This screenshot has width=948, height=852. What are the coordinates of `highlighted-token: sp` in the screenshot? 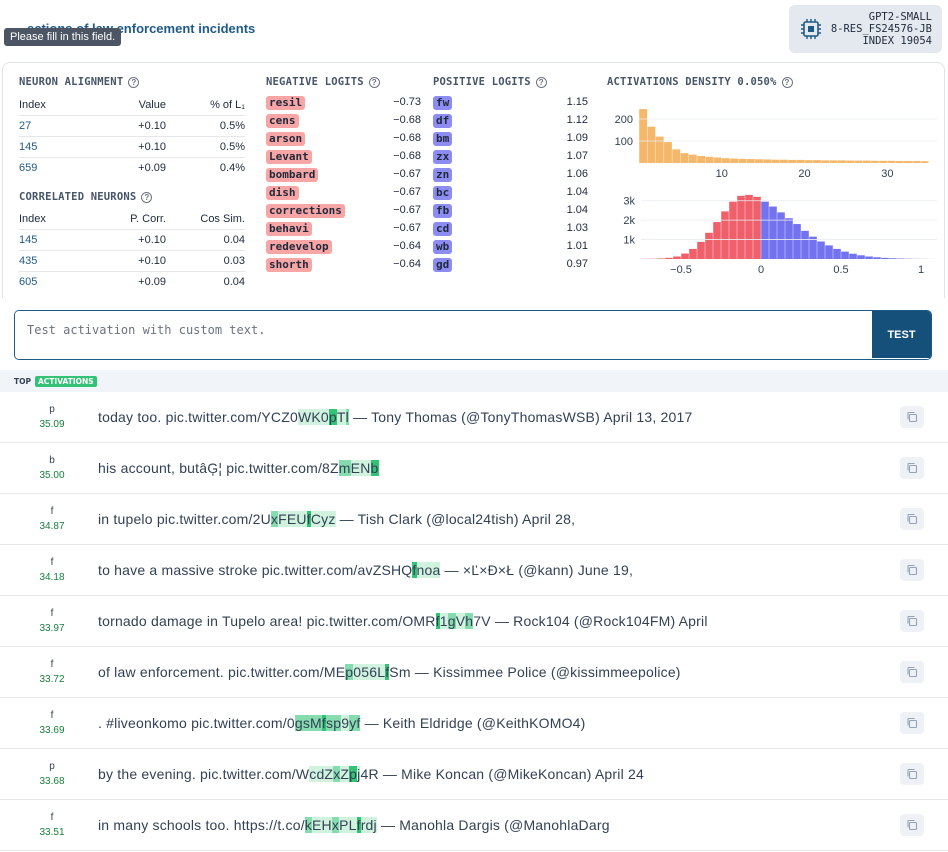 It's located at (334, 723).